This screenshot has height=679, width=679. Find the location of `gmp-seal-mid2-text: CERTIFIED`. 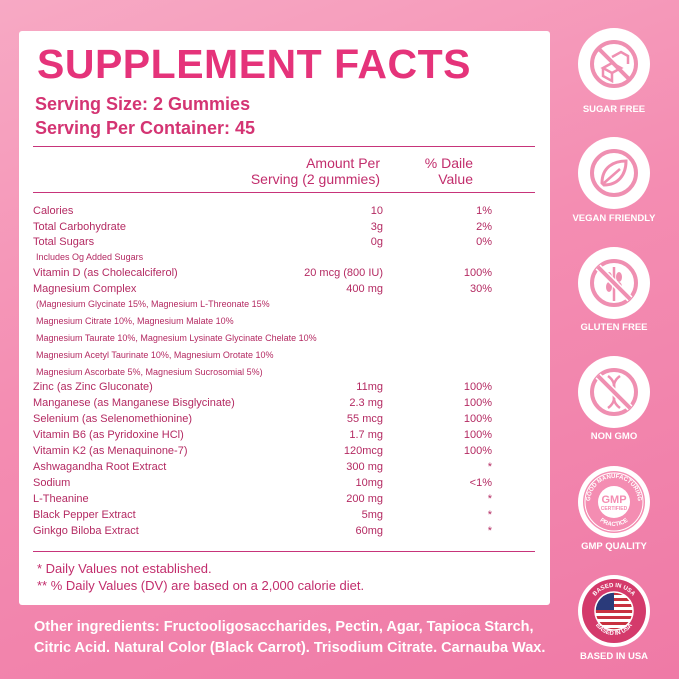

gmp-seal-mid2-text: CERTIFIED is located at coordinates (614, 509).